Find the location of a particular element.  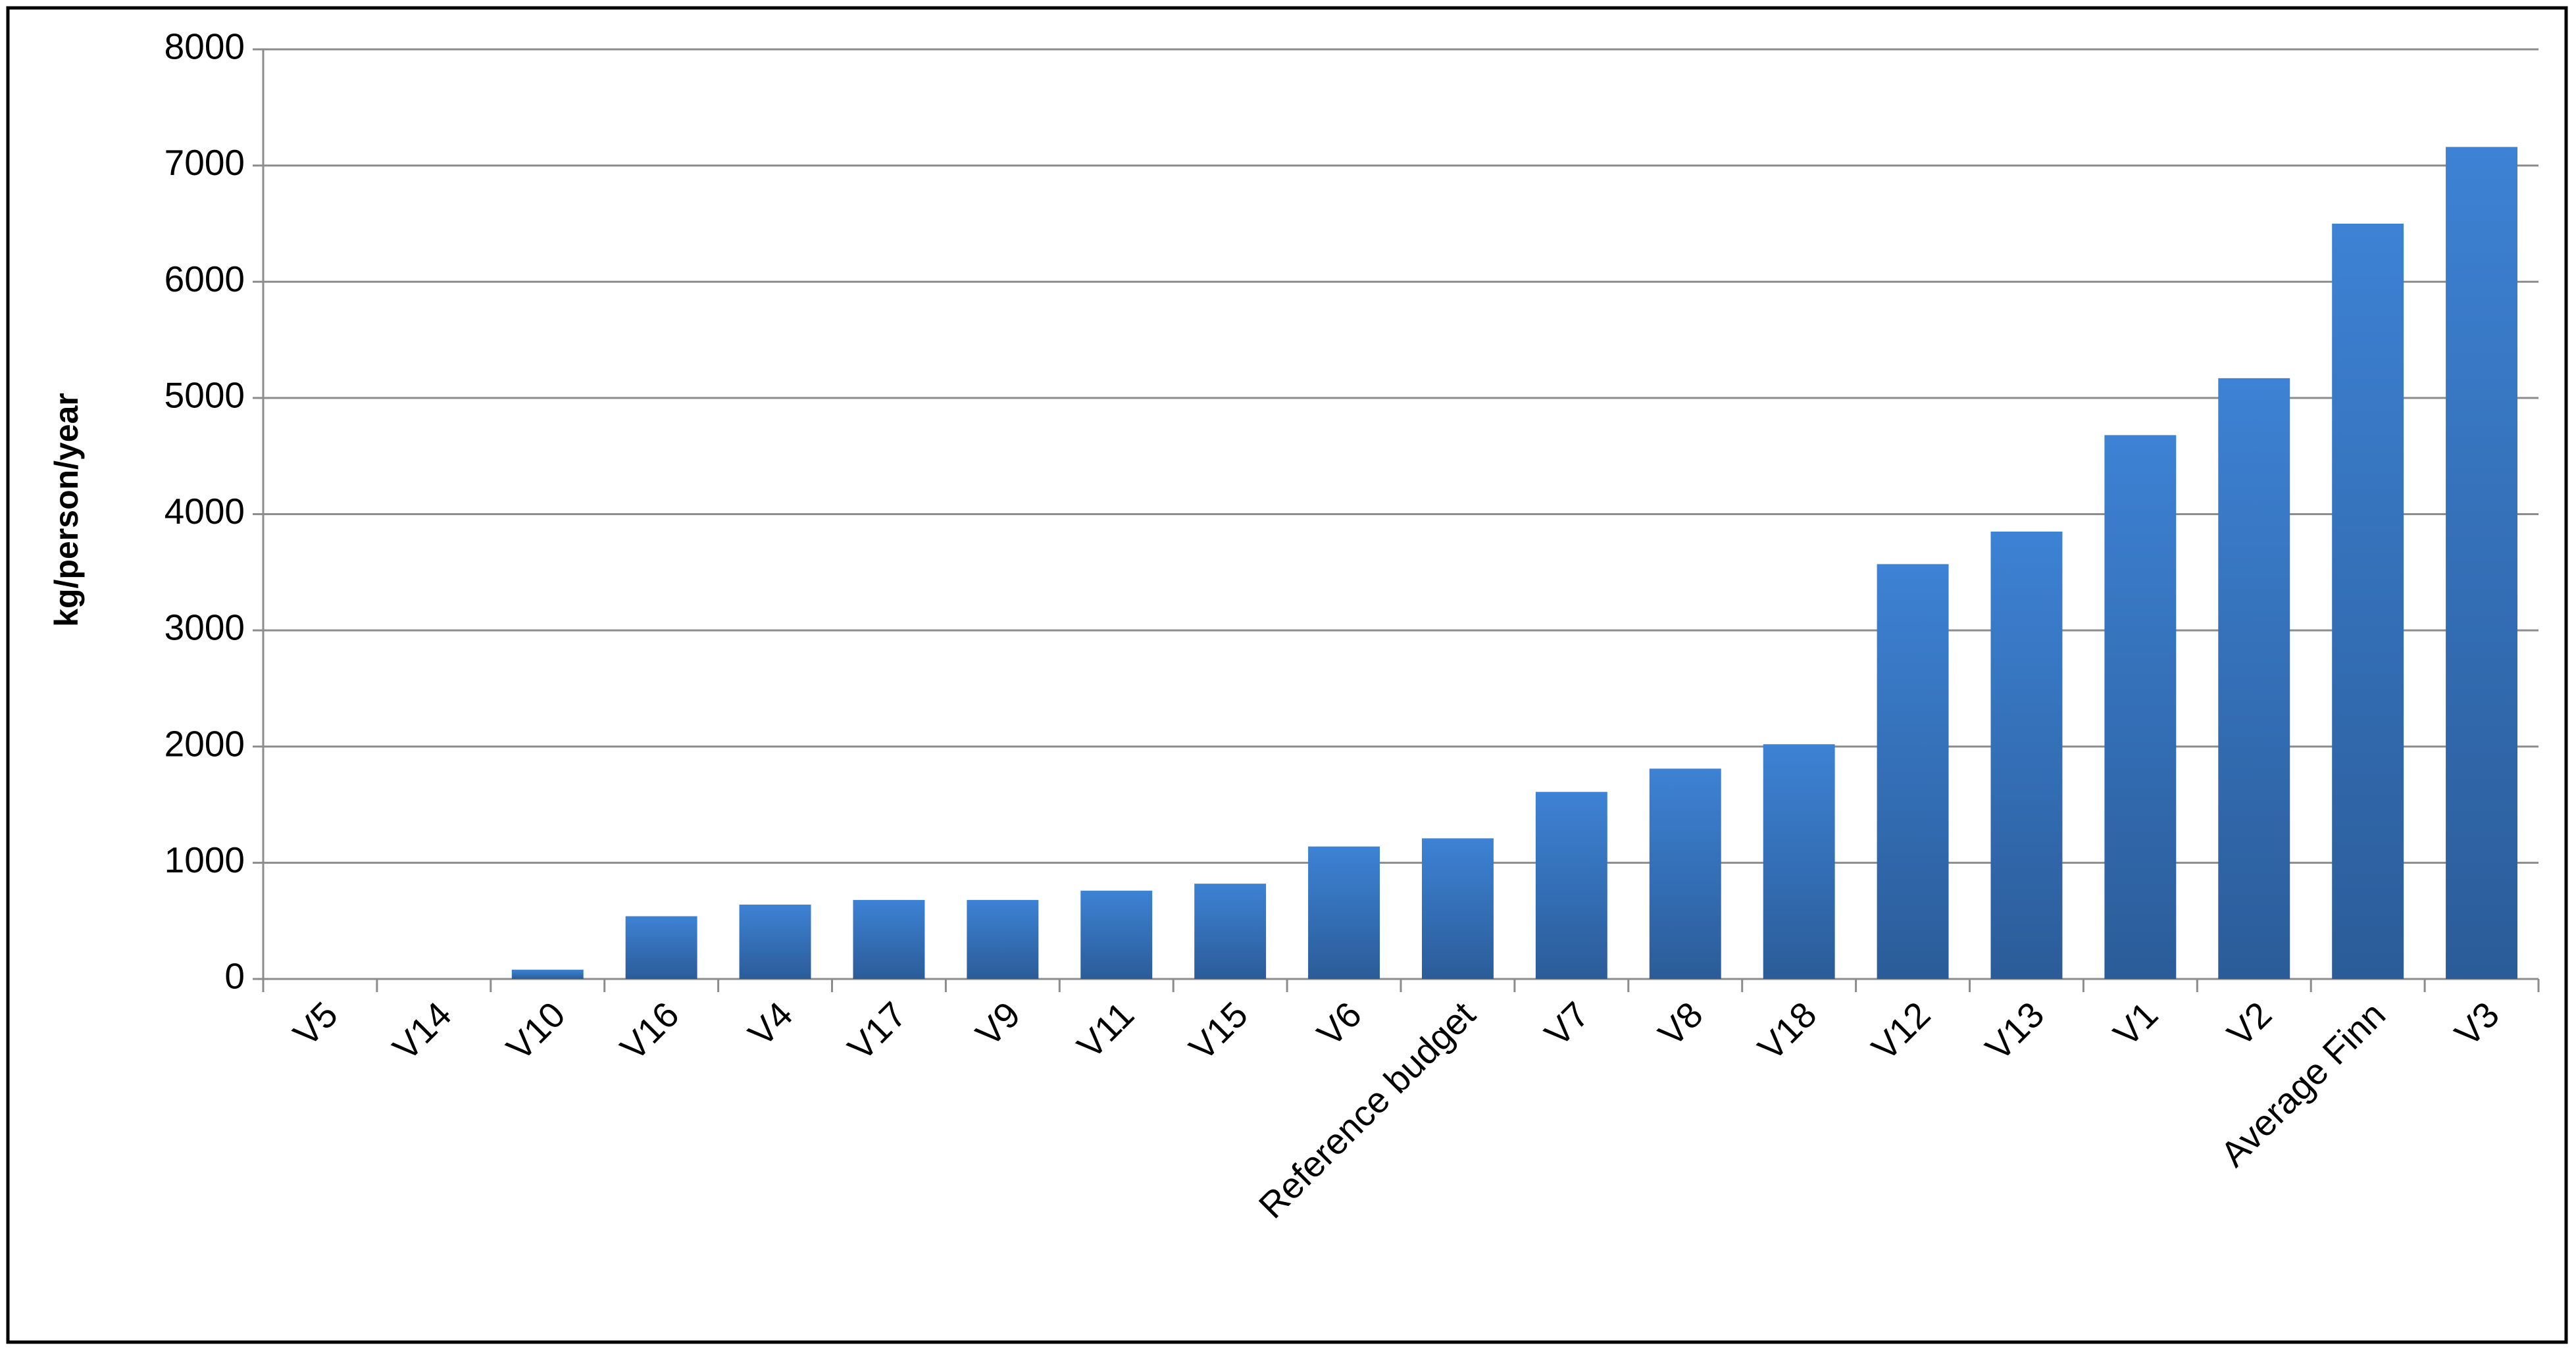

y-tick-label: 2000 is located at coordinates (204, 743).